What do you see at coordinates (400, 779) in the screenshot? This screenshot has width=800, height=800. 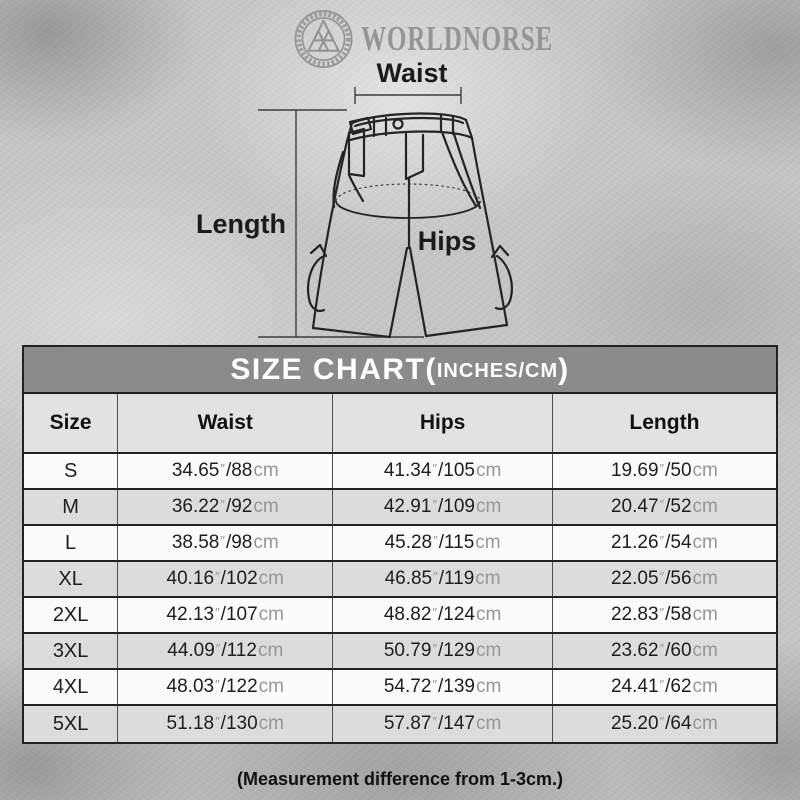 I see `measurement-note: (Measurement difference from 1-3cm.)` at bounding box center [400, 779].